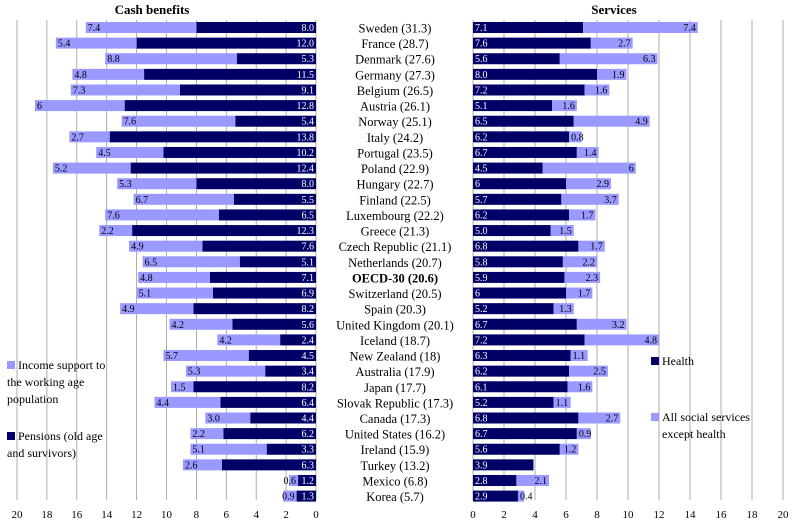  What do you see at coordinates (535, 74) in the screenshot?
I see `bar-health-germany` at bounding box center [535, 74].